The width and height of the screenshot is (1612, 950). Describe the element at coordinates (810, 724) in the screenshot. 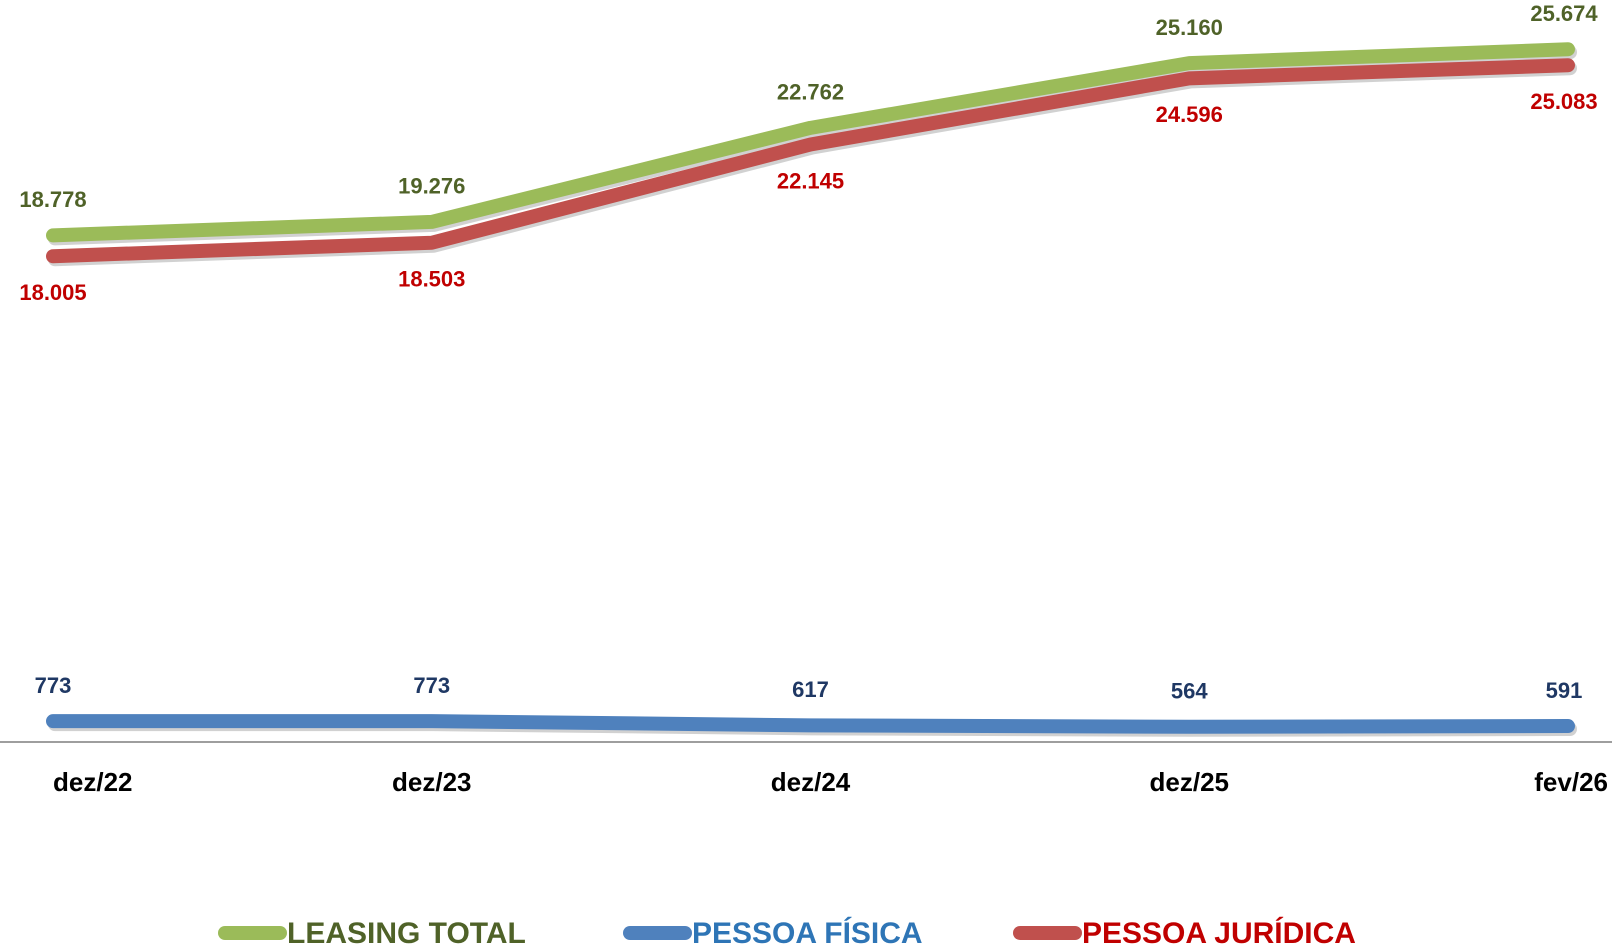

I see `series-line` at that location.